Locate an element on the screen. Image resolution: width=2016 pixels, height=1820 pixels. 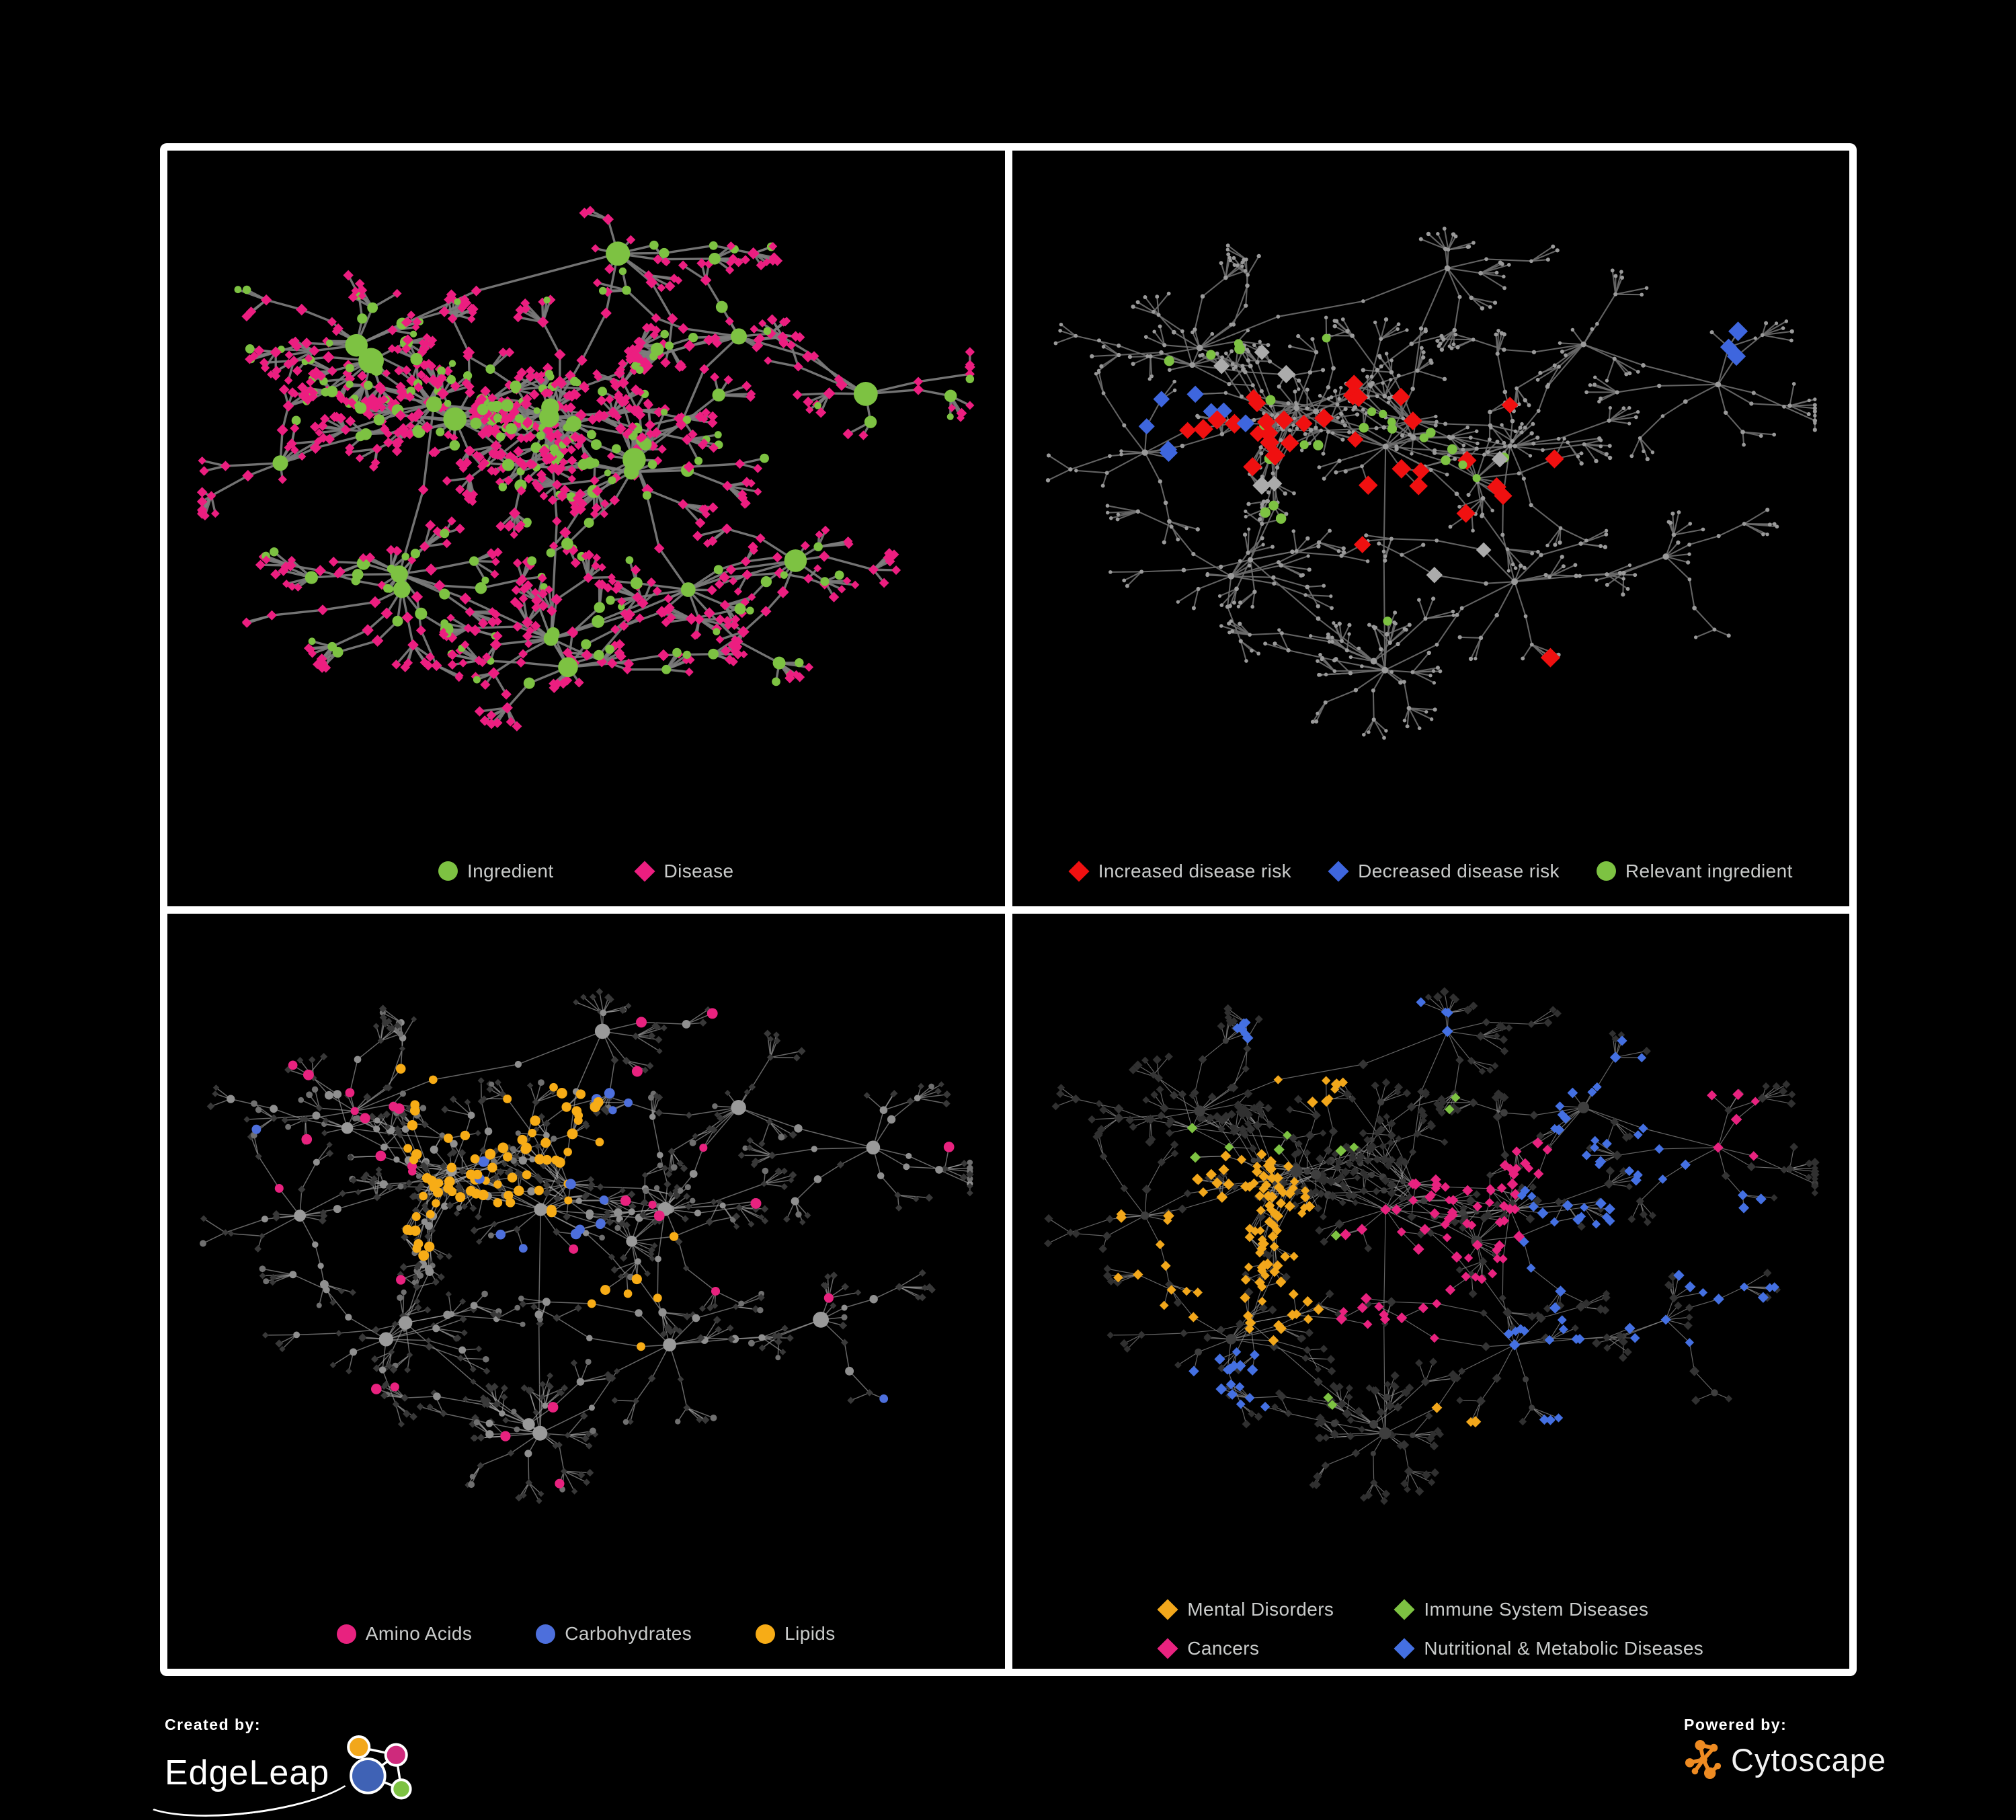
legend-item-carbohydrates: Carbohydrates is located at coordinates (614, 1634).